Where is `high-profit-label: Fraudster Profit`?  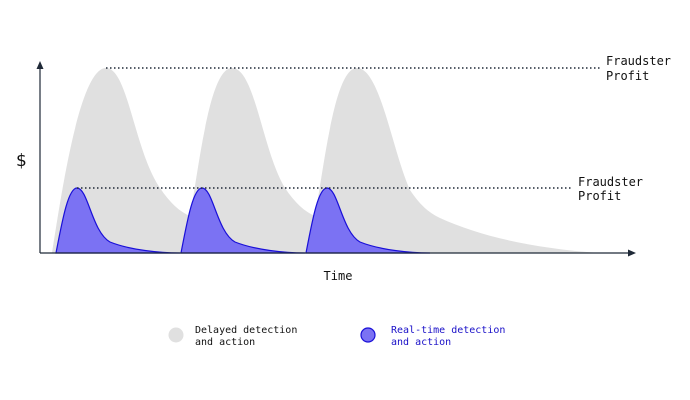 high-profit-label: Fraudster Profit is located at coordinates (642, 68).